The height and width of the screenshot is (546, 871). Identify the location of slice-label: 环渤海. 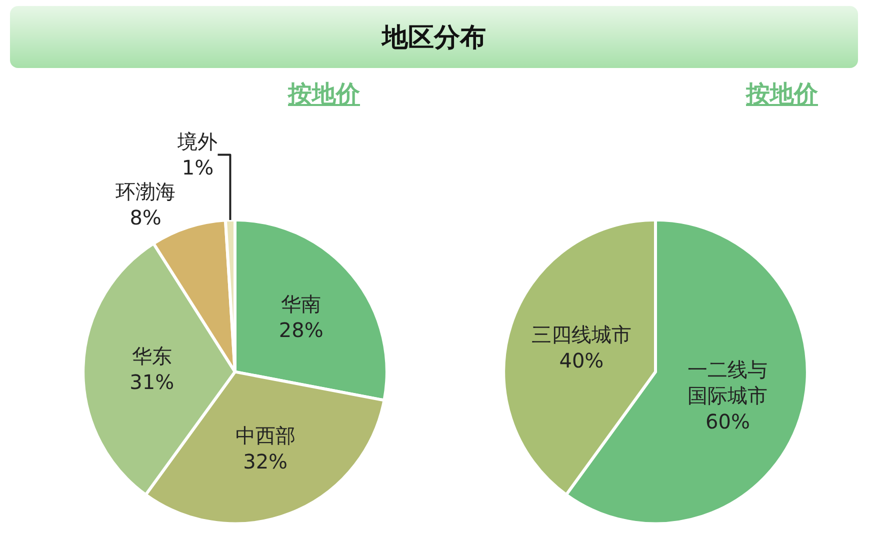
(146, 192).